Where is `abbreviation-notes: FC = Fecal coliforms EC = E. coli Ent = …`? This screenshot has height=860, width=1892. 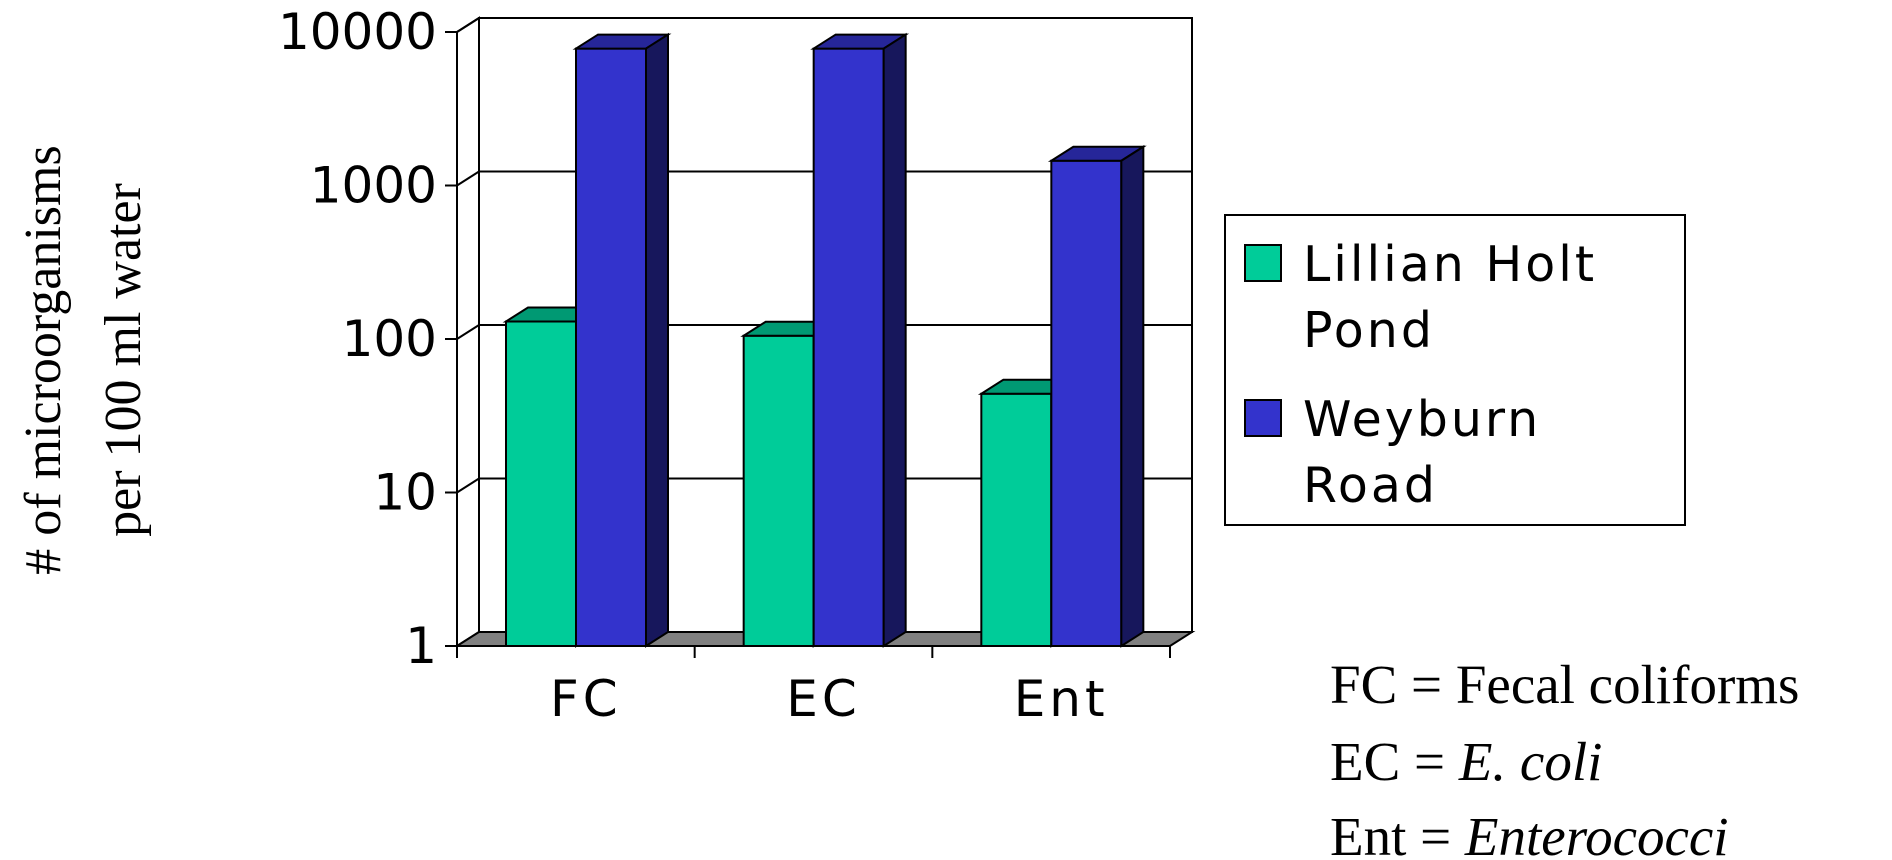
abbreviation-notes: FC = Fecal coliforms EC = E. coli Ent = … is located at coordinates (1564, 757).